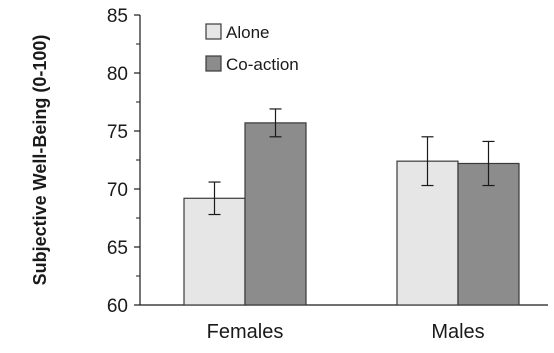 Image resolution: width=554 pixels, height=353 pixels. Describe the element at coordinates (117, 74) in the screenshot. I see `y-tick-label: 80` at that location.